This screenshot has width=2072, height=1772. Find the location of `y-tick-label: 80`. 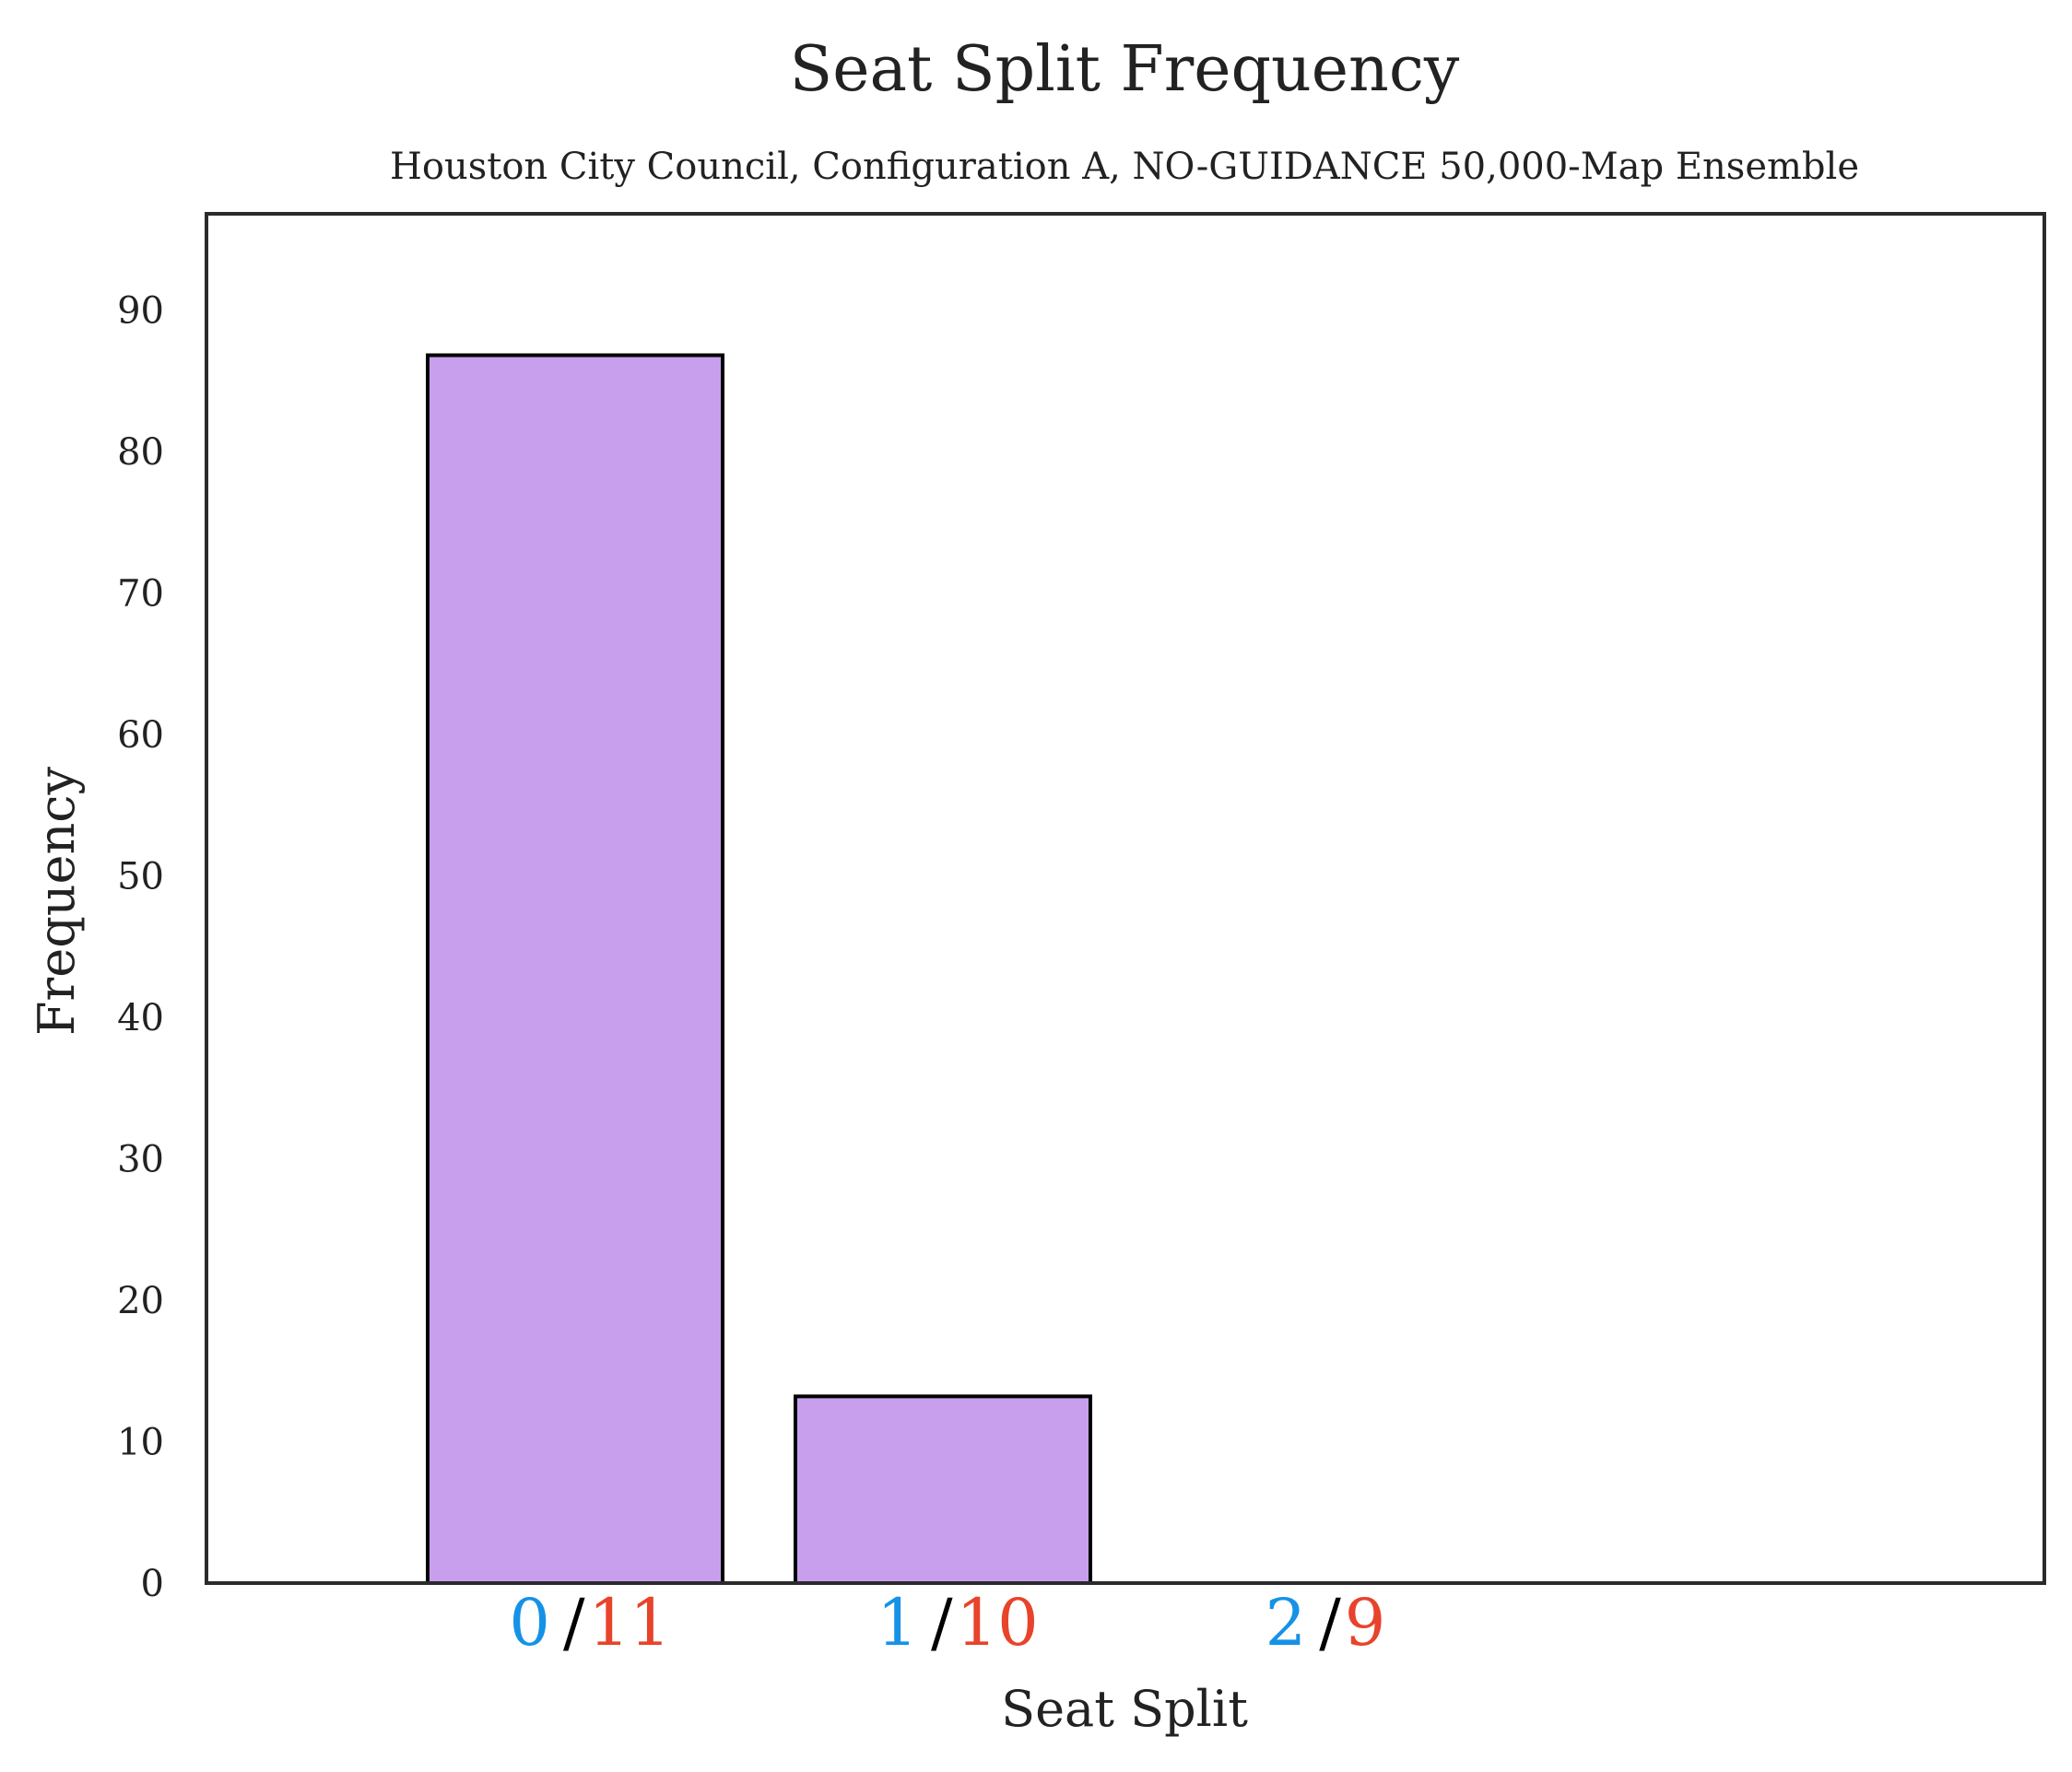

y-tick-label: 80 is located at coordinates (141, 452).